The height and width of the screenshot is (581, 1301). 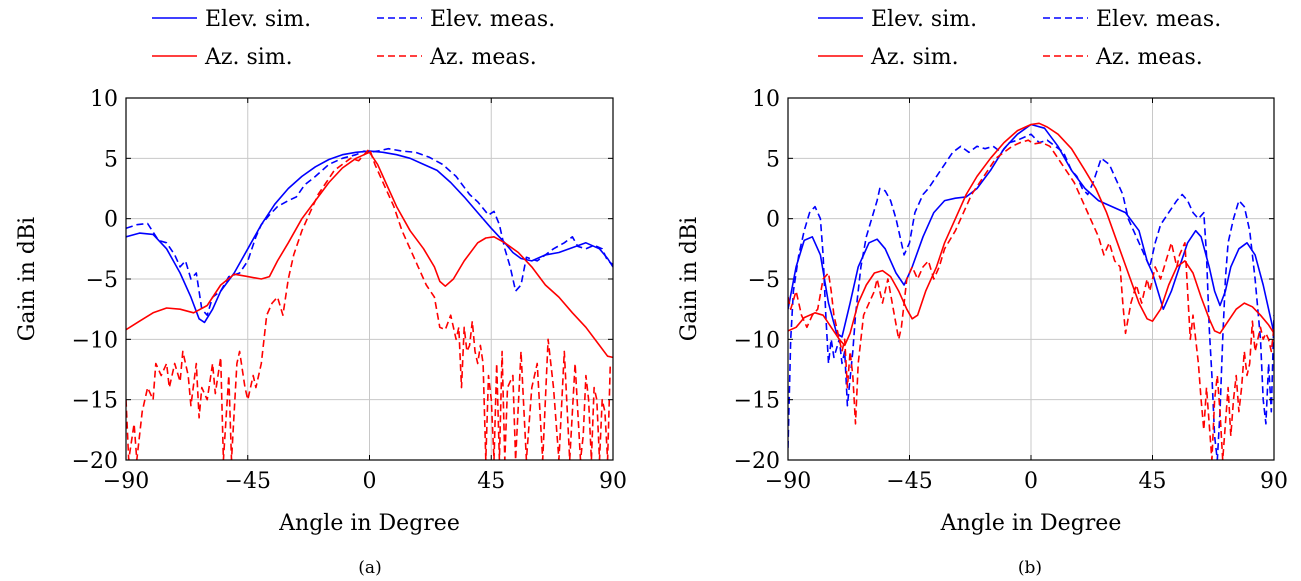 I want to click on panel-caption: (b), so click(x=1030, y=568).